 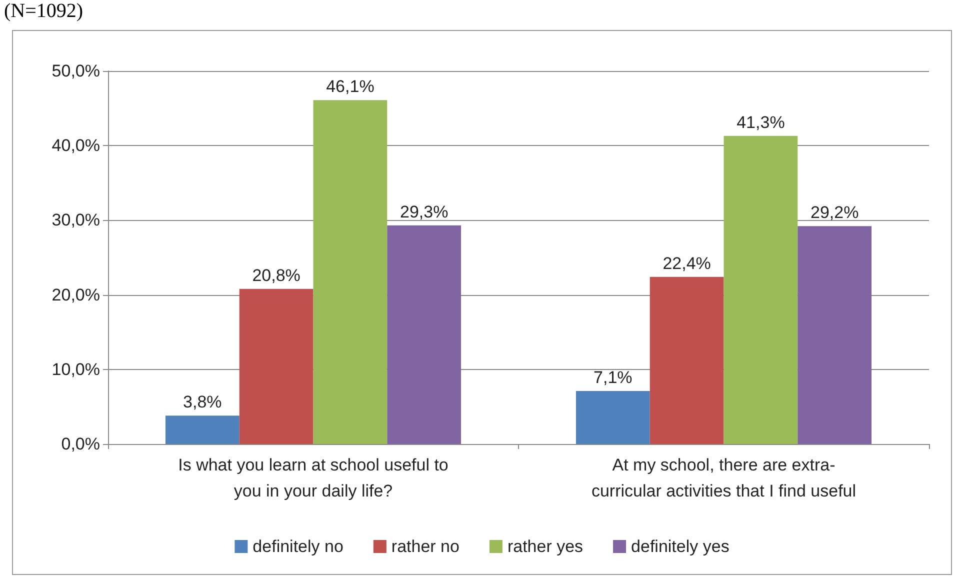 I want to click on data-label: 22,4%, so click(x=686, y=263).